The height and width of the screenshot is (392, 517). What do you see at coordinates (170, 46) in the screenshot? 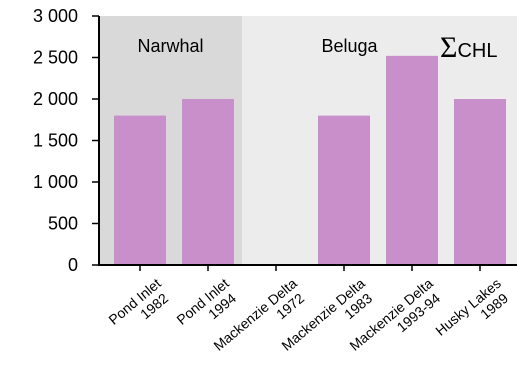
I see `group-label: Narwhal` at bounding box center [170, 46].